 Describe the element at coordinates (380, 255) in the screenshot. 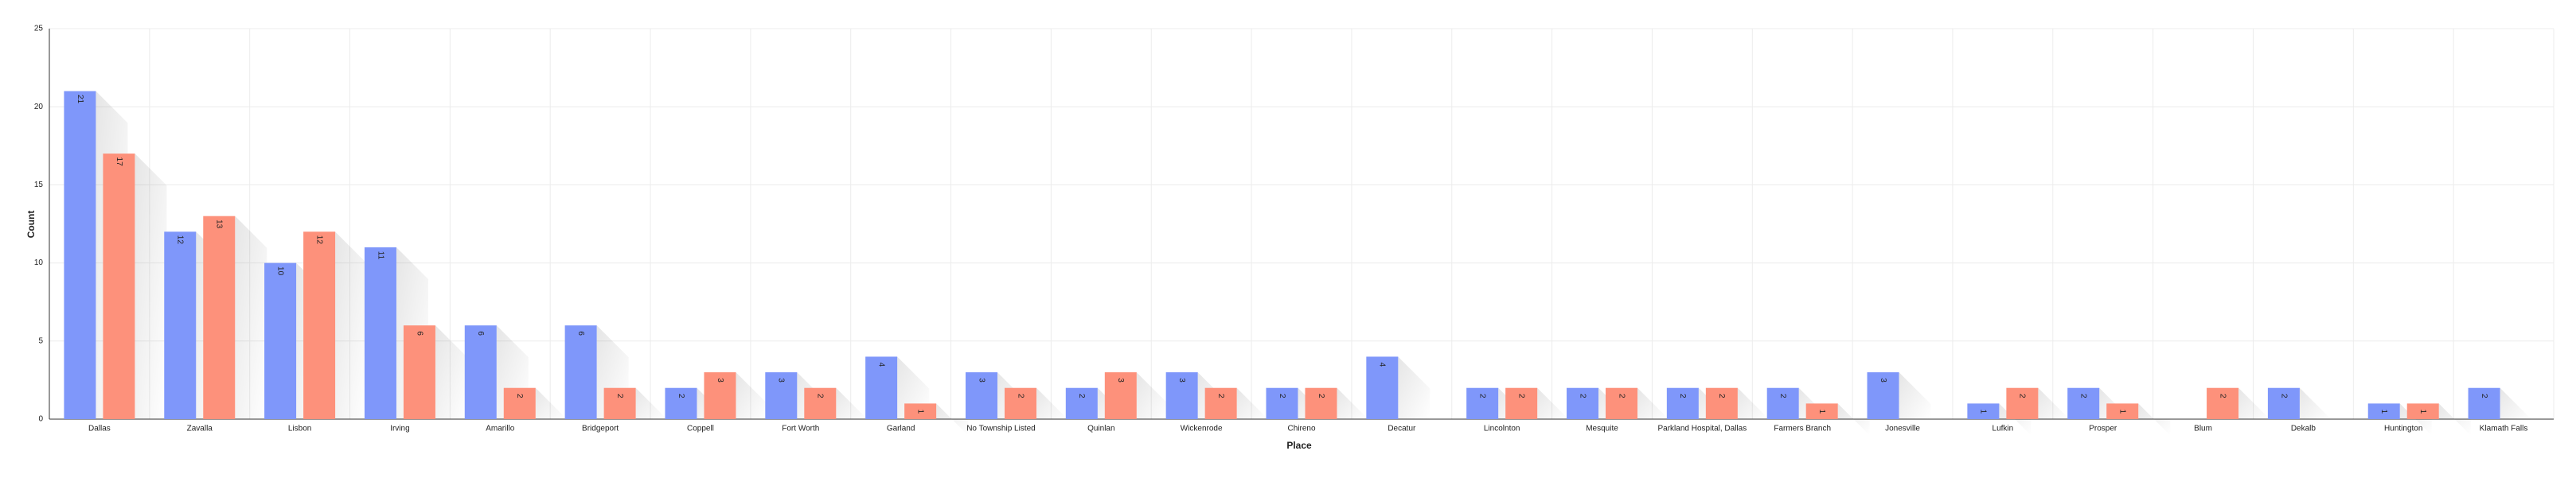

I see `bar-value-label: 11` at that location.